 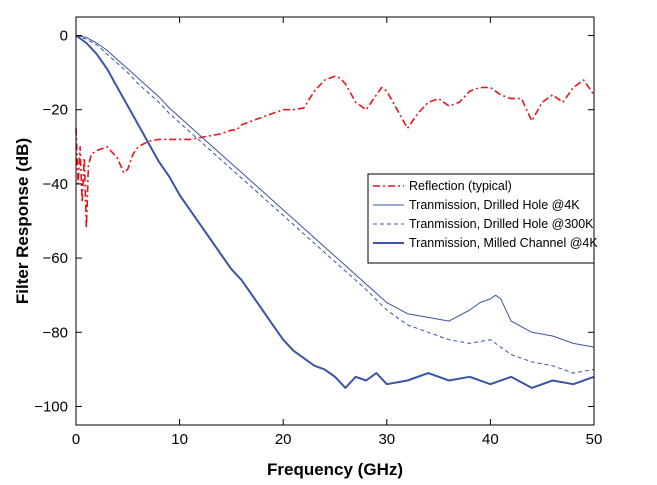 I want to click on legend-label-drilled-4k: Tranmission, Drilled Hole @4K, so click(x=494, y=205).